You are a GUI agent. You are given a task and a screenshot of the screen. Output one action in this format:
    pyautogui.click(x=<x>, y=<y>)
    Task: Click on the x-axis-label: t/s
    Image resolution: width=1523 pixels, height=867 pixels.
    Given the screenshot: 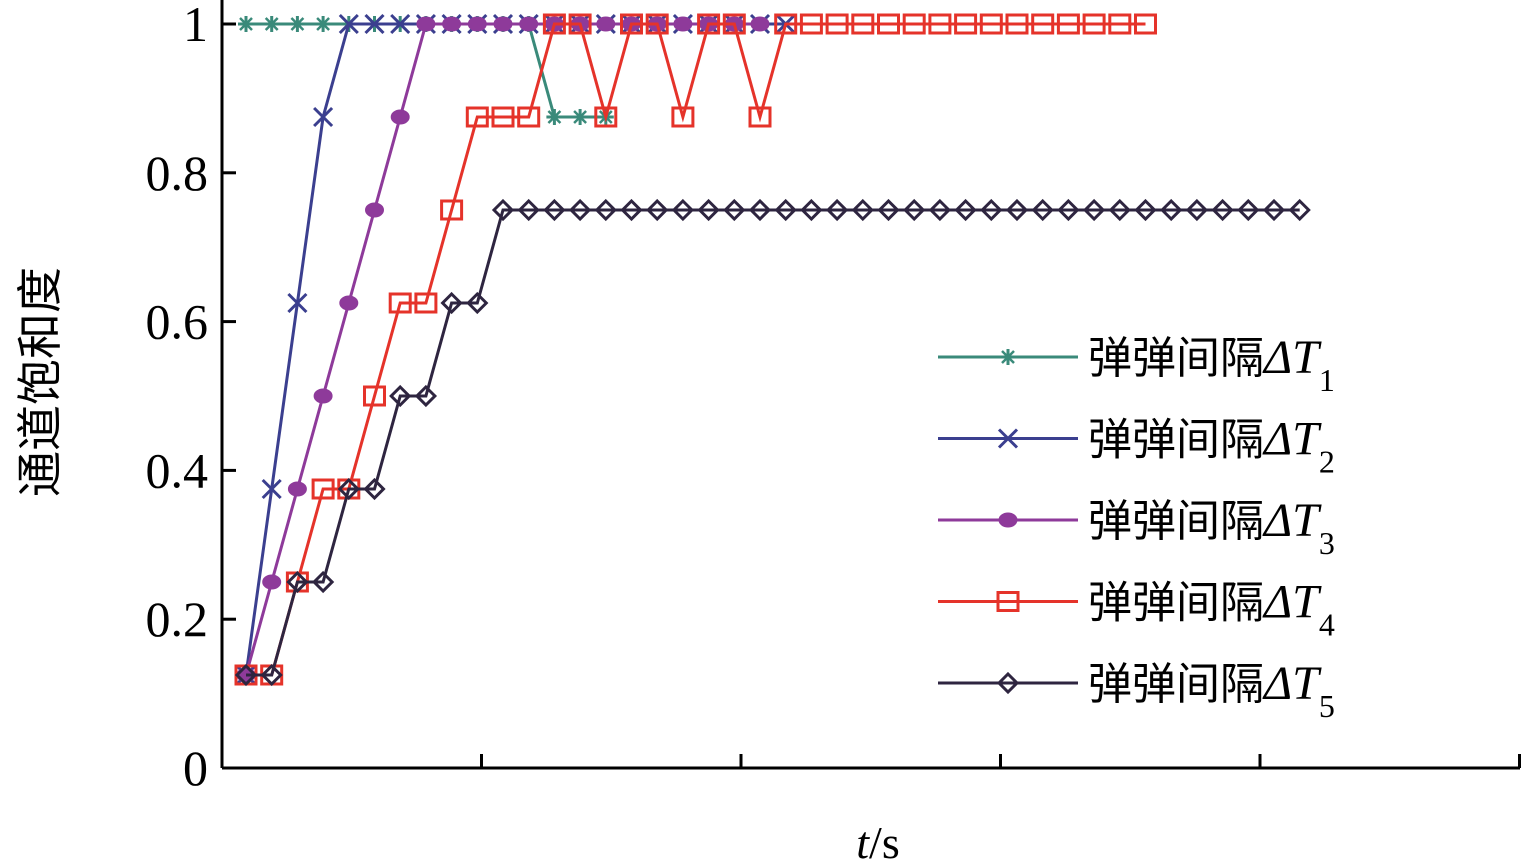 What is the action you would take?
    pyautogui.click(x=877, y=842)
    